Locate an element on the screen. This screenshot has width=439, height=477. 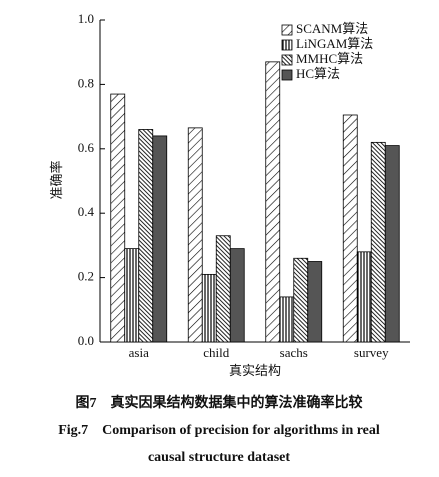
y-axis-label: 准确率 is located at coordinates (56, 179).